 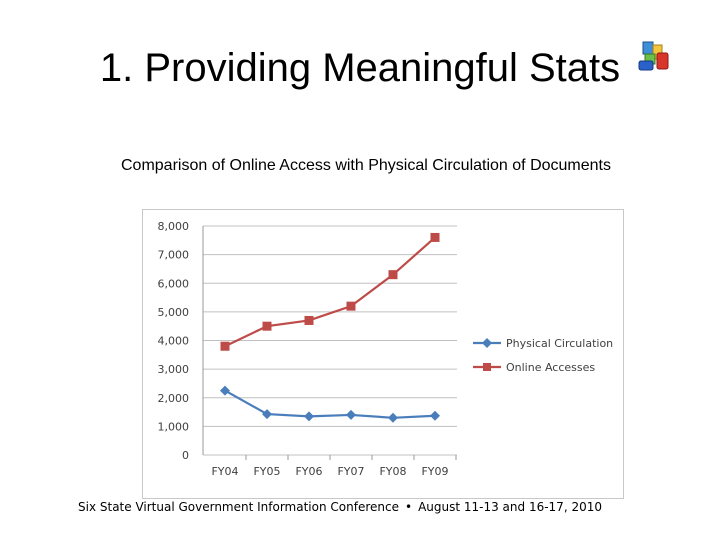 I want to click on x-tick-label: FY05, so click(x=266, y=471).